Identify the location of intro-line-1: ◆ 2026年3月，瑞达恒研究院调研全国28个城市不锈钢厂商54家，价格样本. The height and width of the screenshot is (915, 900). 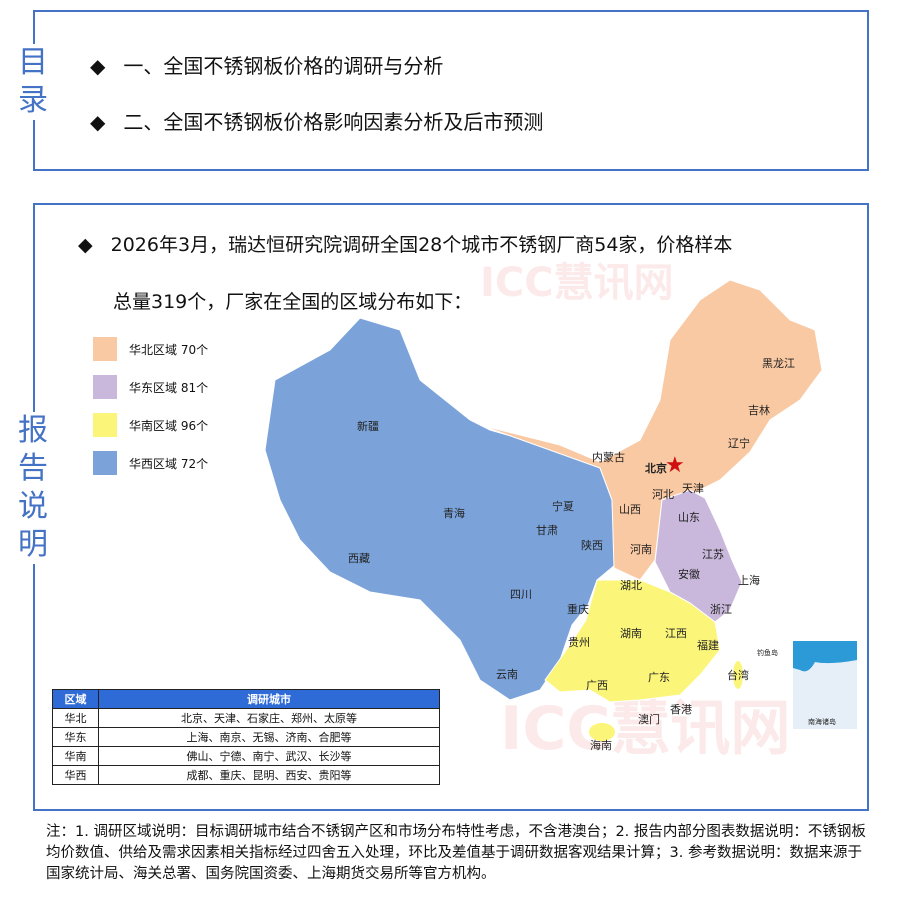
(405, 243).